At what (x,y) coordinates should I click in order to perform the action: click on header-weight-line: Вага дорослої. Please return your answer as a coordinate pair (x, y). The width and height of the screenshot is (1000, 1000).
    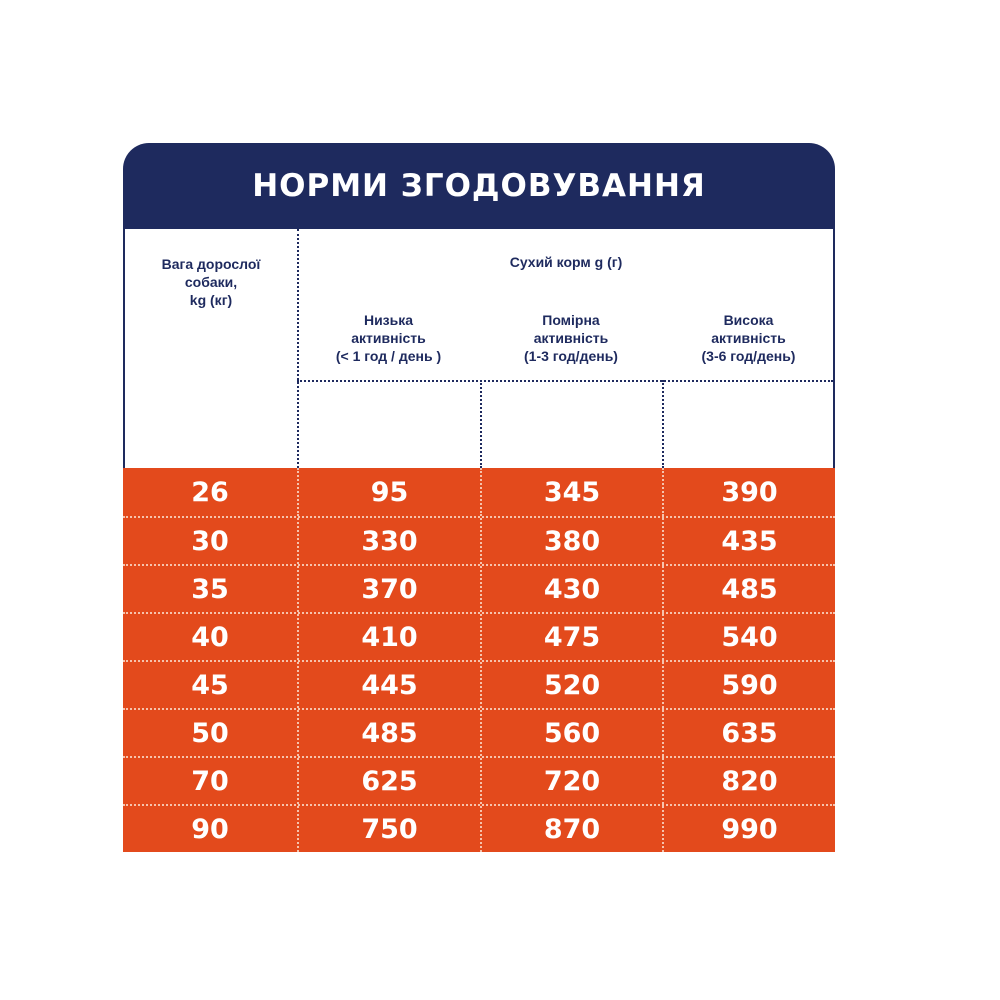
    Looking at the image, I should click on (211, 264).